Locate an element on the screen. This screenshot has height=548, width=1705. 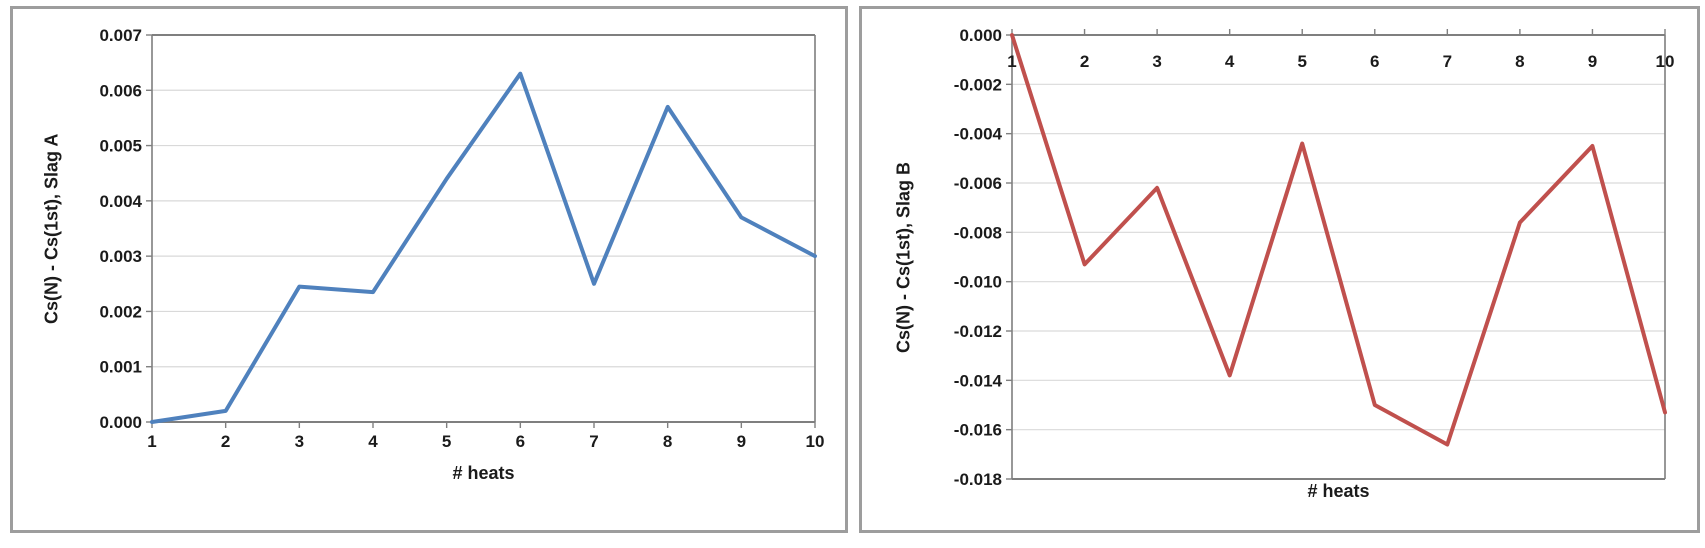
y-tick-label: 0.002 is located at coordinates (120, 311).